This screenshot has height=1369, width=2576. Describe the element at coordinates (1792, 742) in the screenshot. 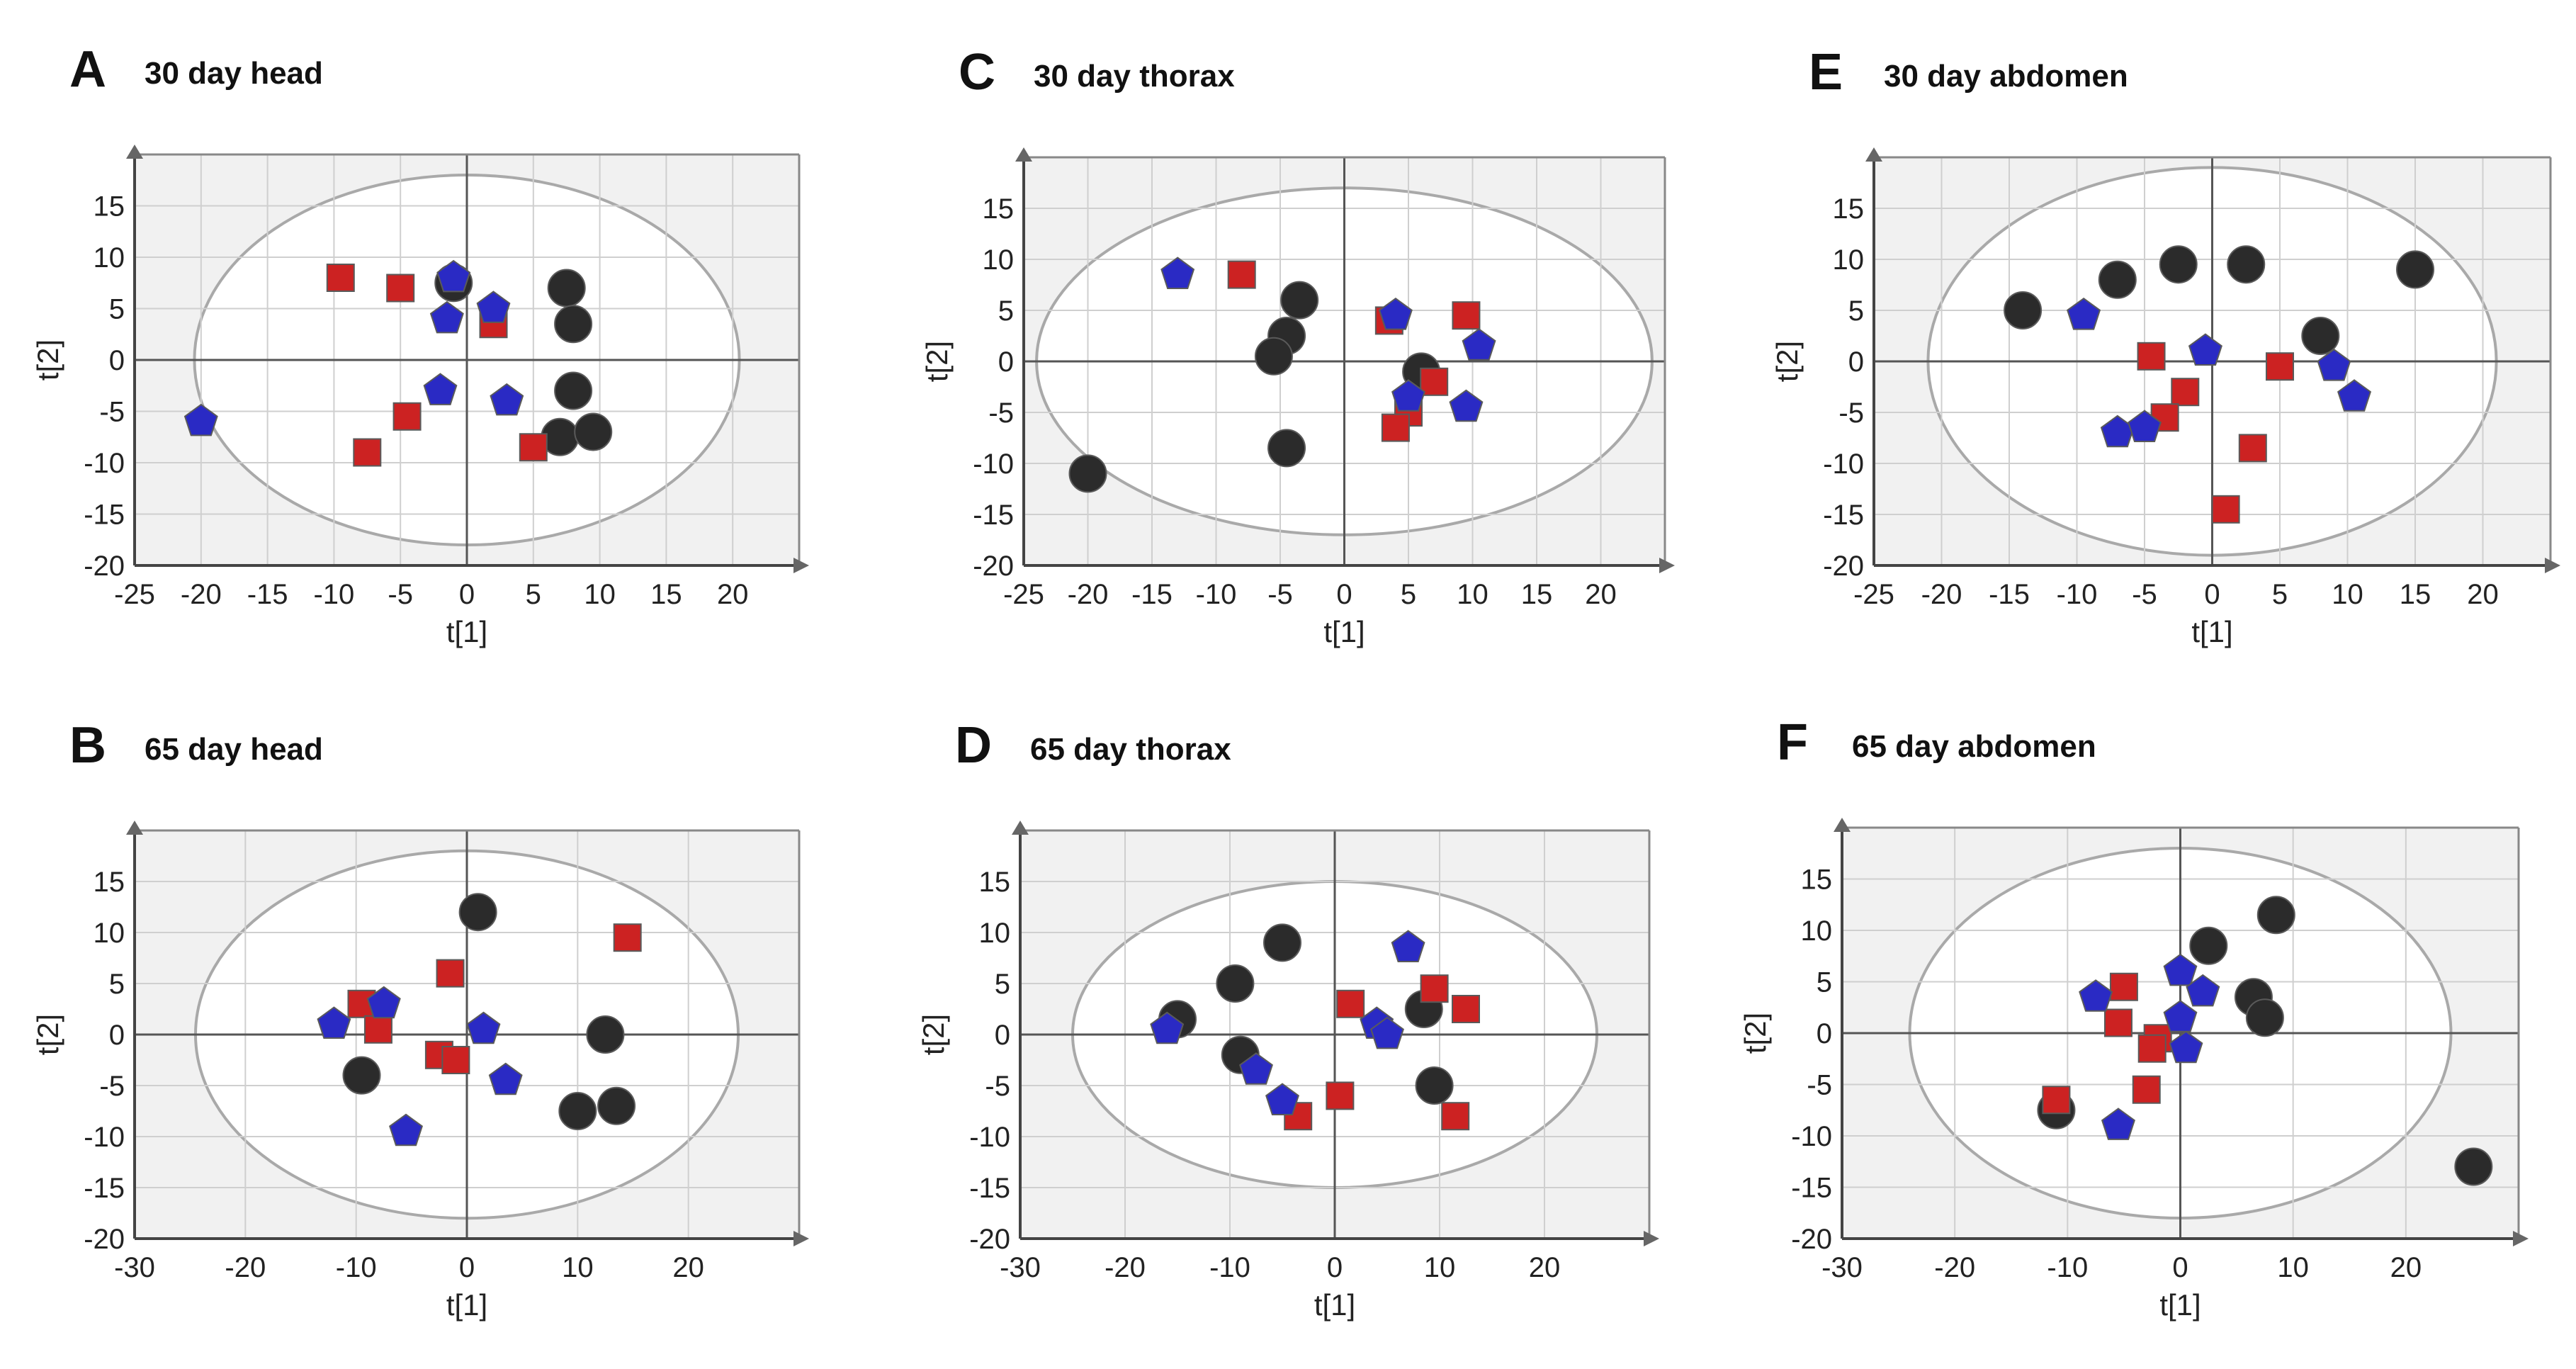

I see `panel-letter: F` at that location.